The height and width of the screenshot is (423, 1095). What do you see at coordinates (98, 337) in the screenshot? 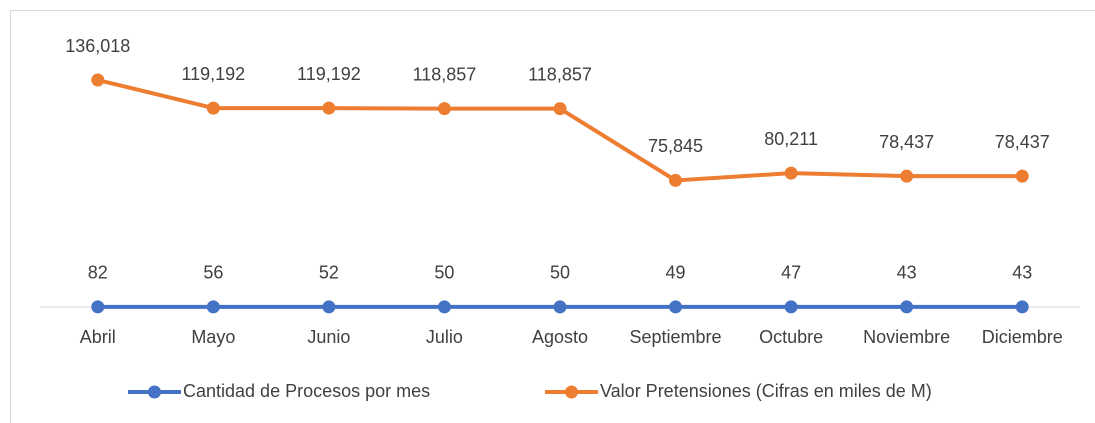
I see `x-tick-label: Abril` at bounding box center [98, 337].